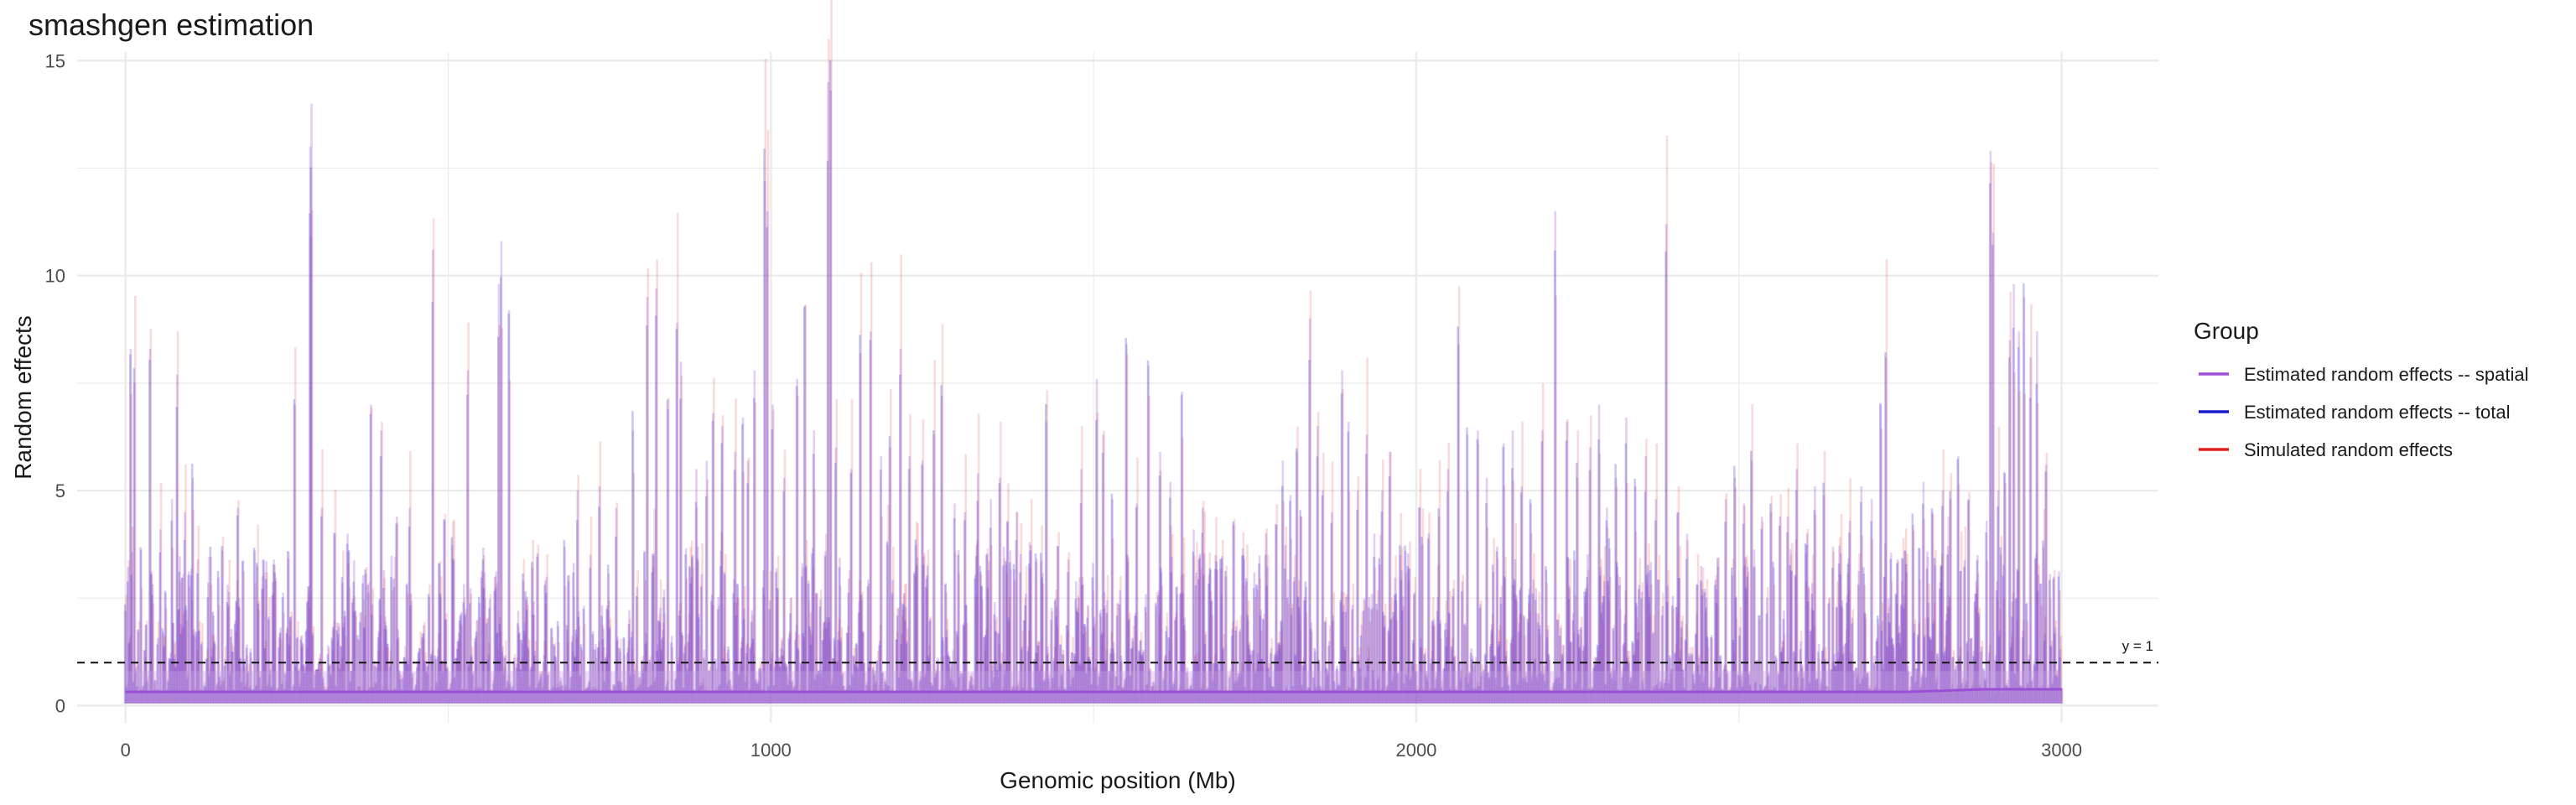 The width and height of the screenshot is (2576, 805). Describe the element at coordinates (2226, 331) in the screenshot. I see `legend-title: Group` at that location.